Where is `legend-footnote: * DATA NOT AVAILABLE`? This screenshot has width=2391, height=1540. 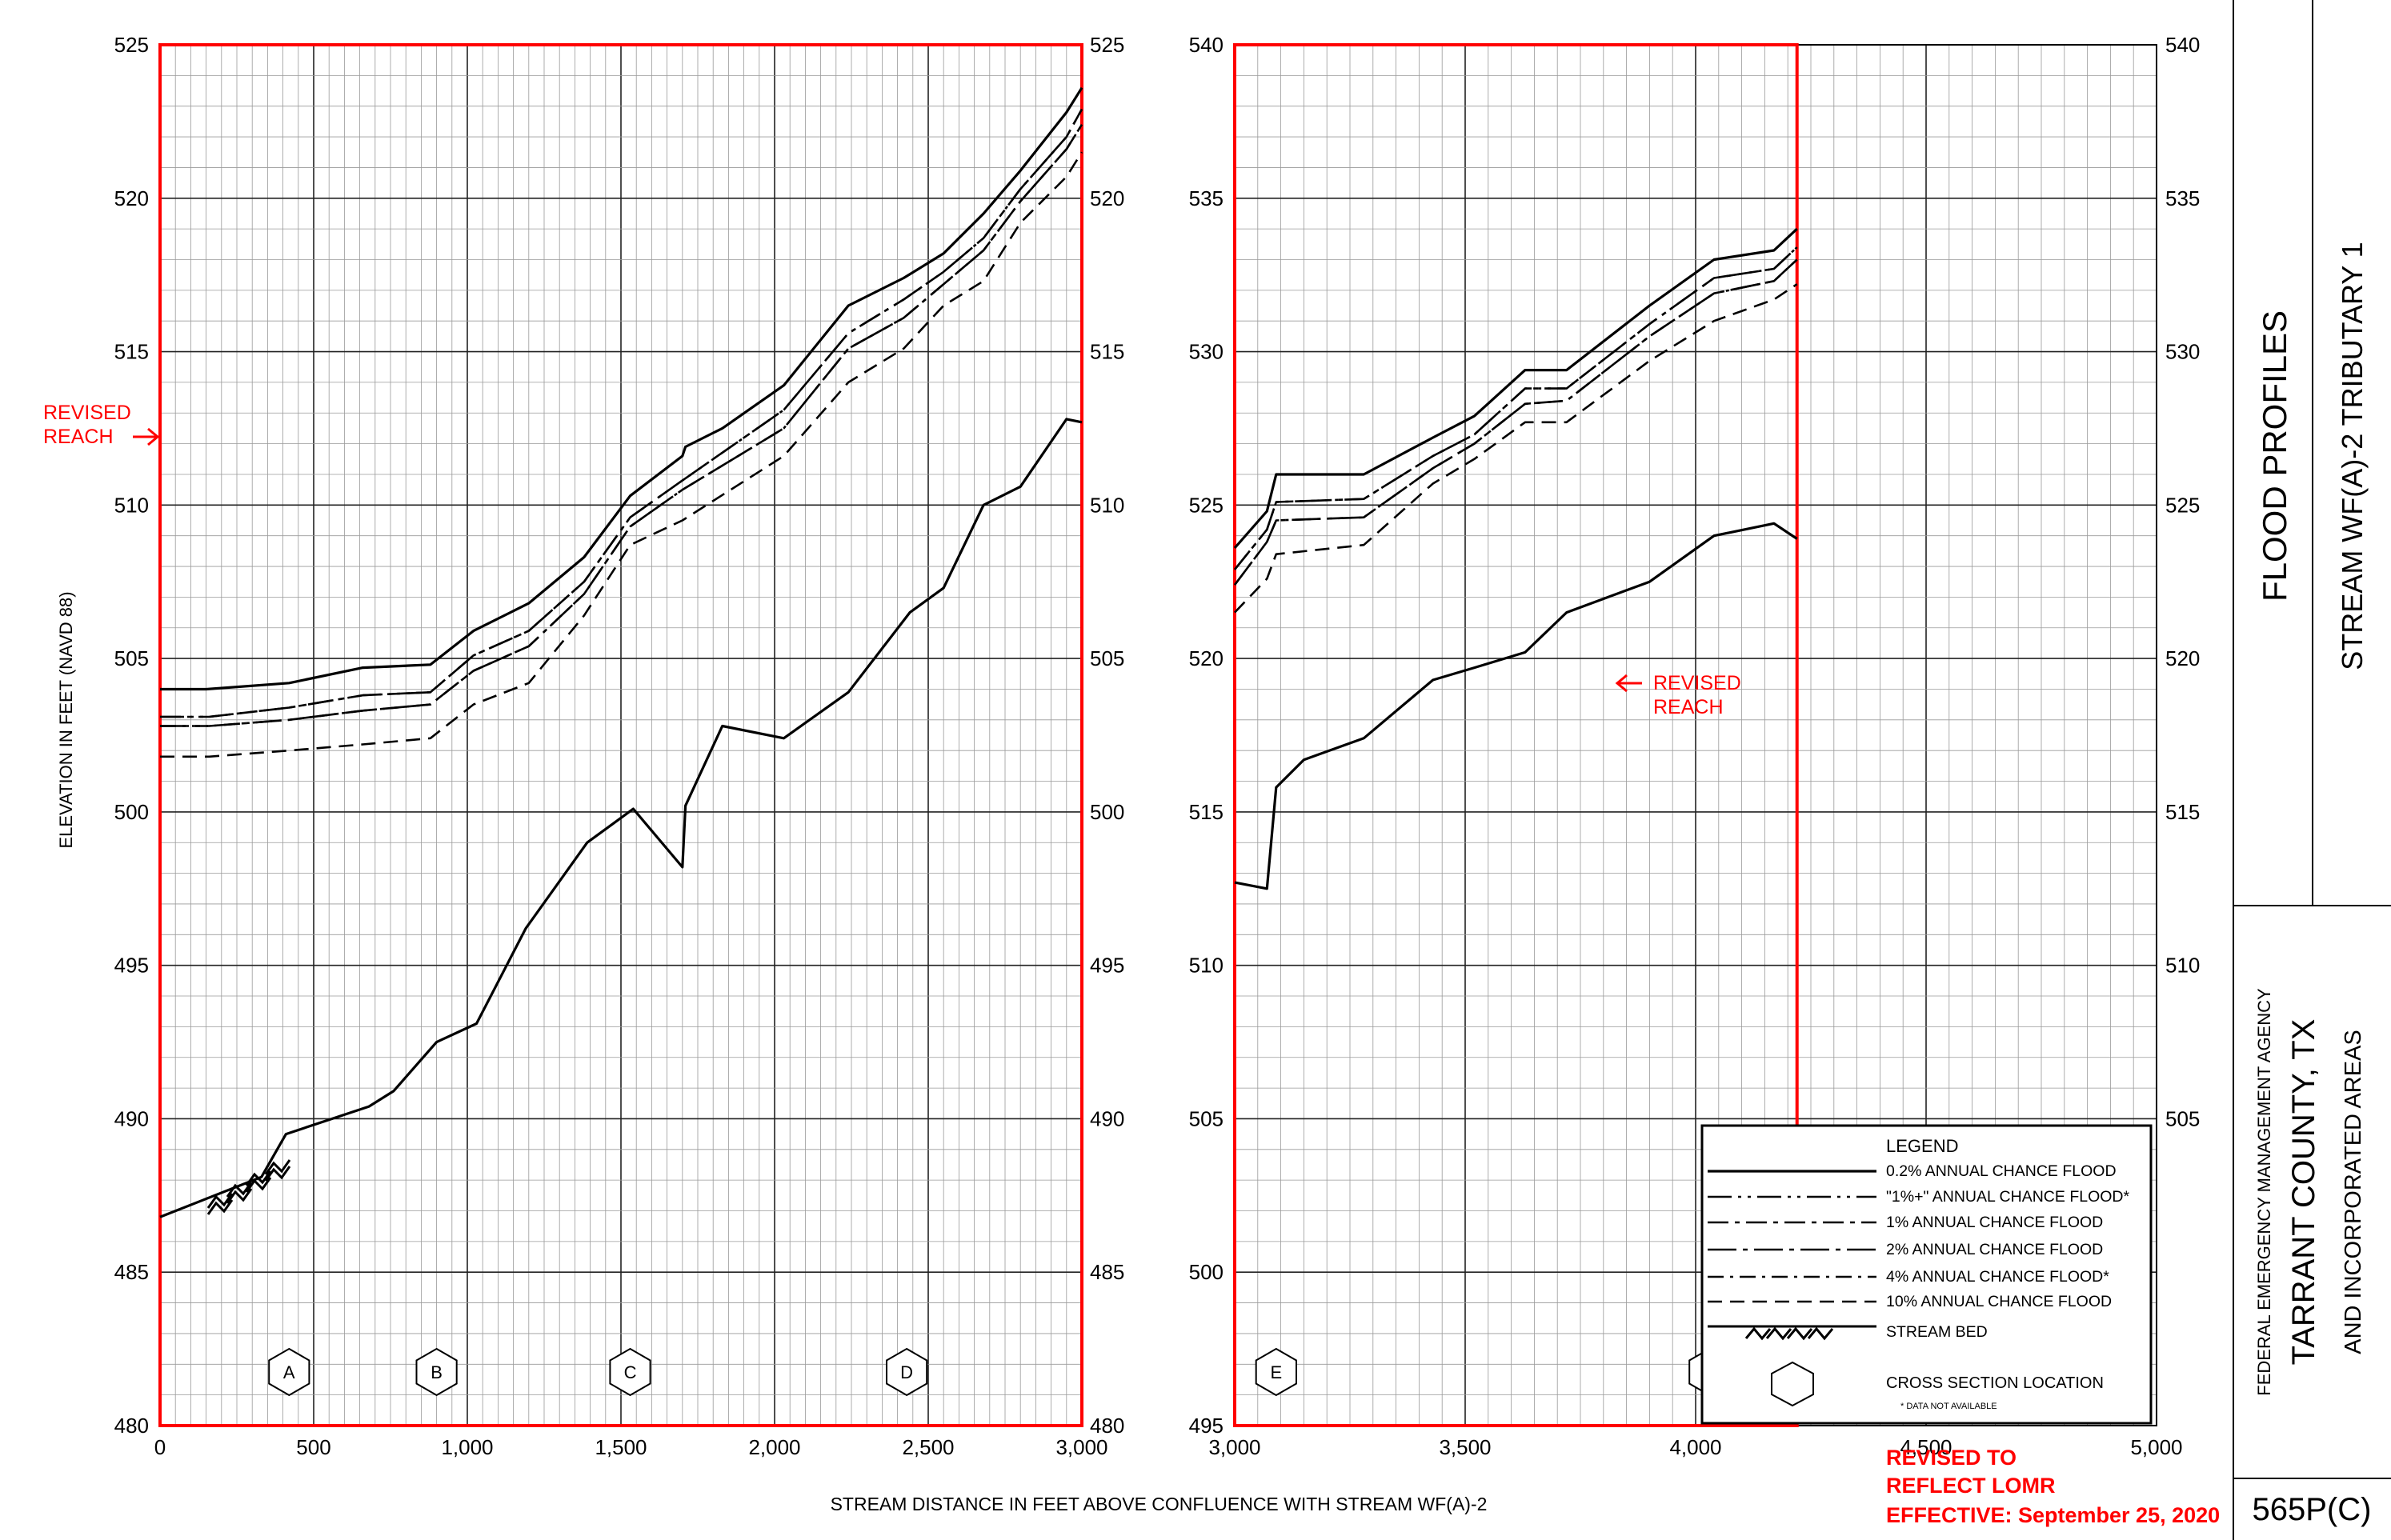 legend-footnote: * DATA NOT AVAILABLE is located at coordinates (1948, 1406).